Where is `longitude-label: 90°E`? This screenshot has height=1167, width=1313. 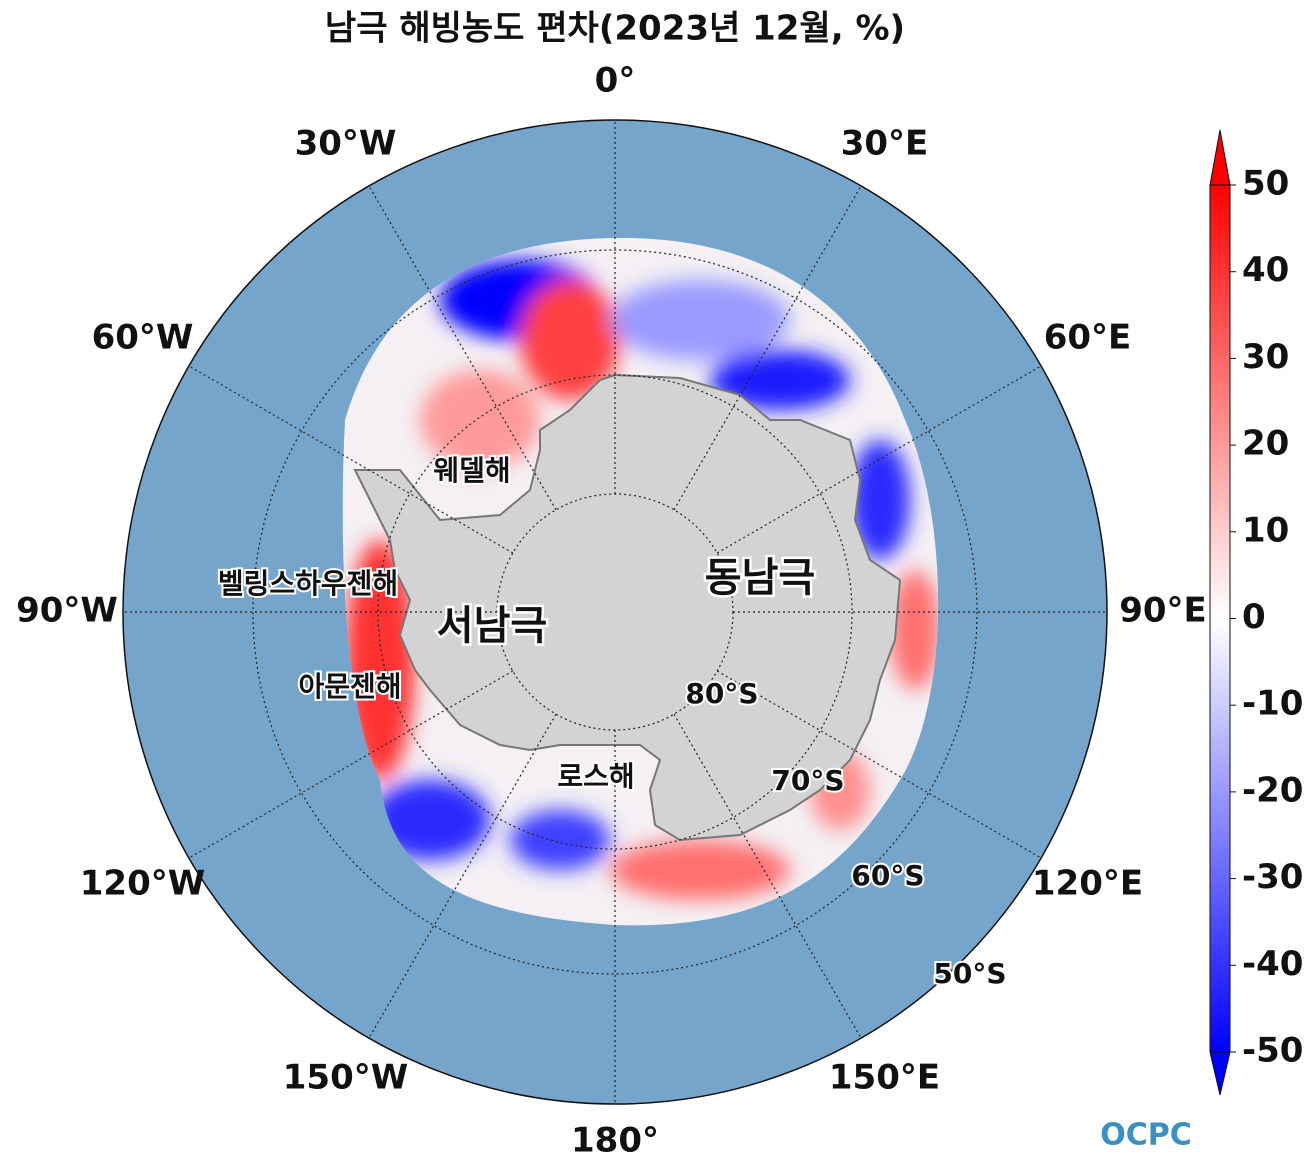
longitude-label: 90°E is located at coordinates (1163, 611).